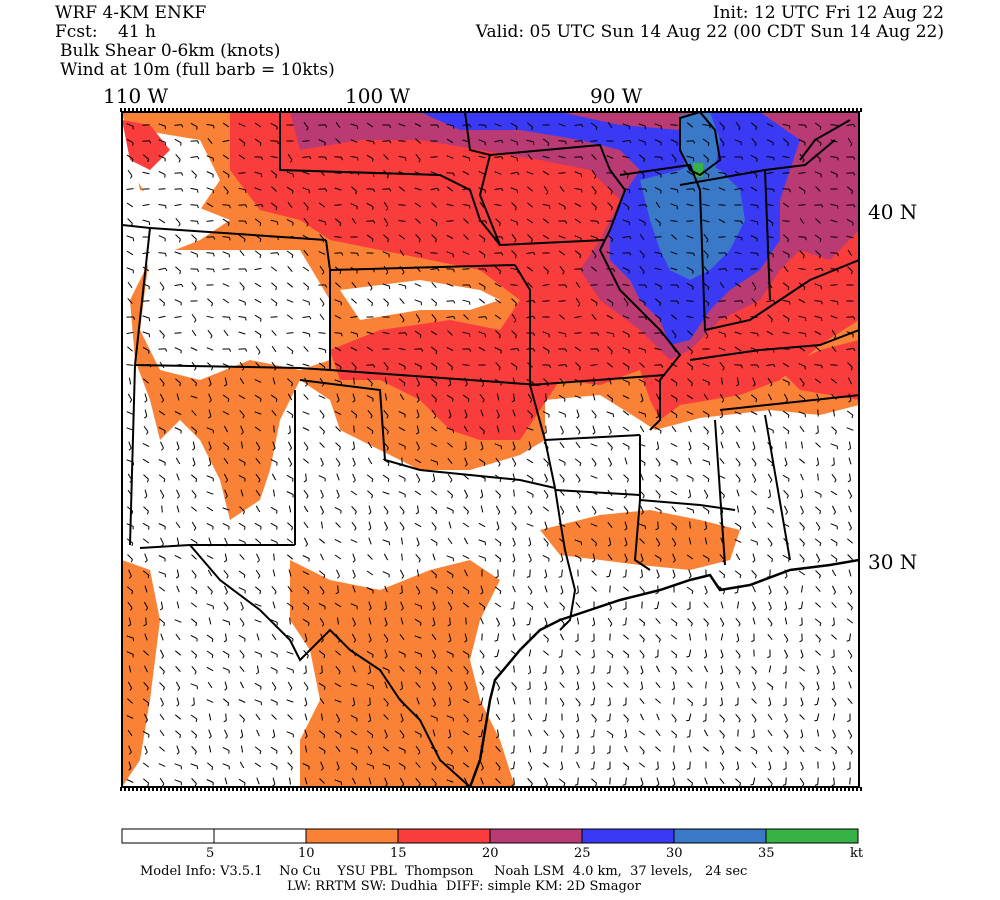  I want to click on colorbar-box, so click(812, 836).